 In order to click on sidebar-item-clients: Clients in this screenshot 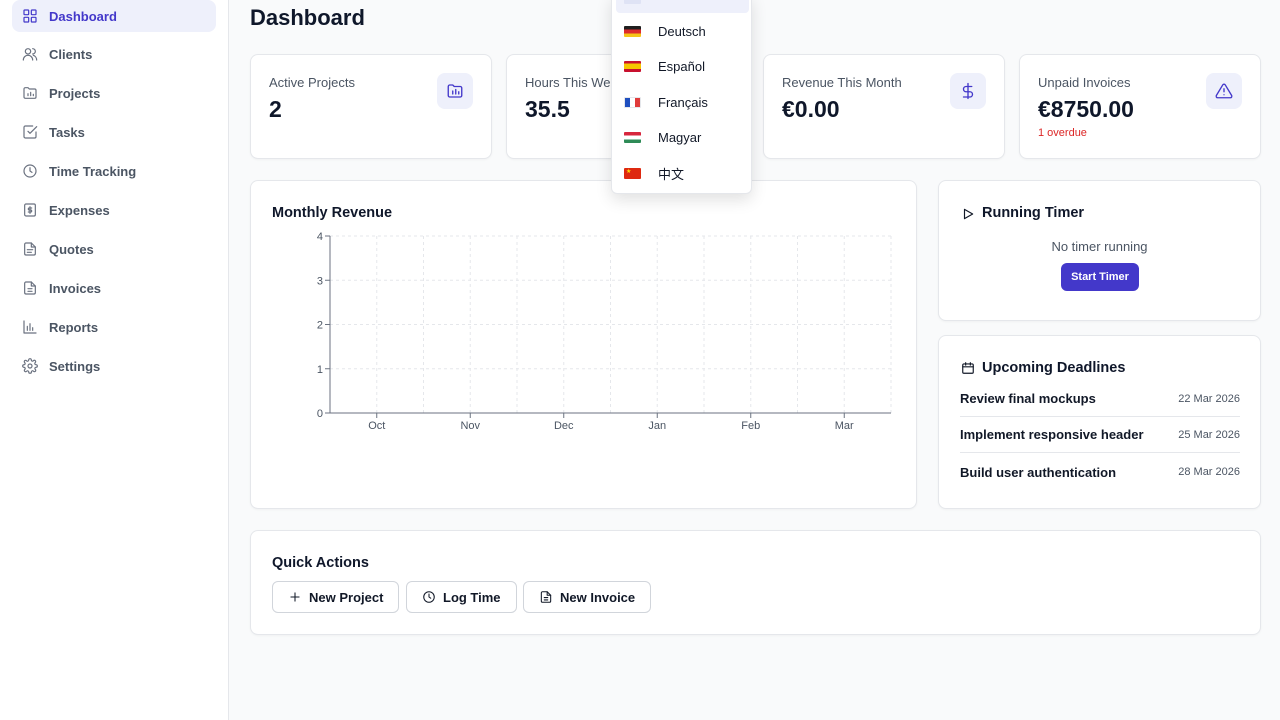, I will do `click(114, 54)`.